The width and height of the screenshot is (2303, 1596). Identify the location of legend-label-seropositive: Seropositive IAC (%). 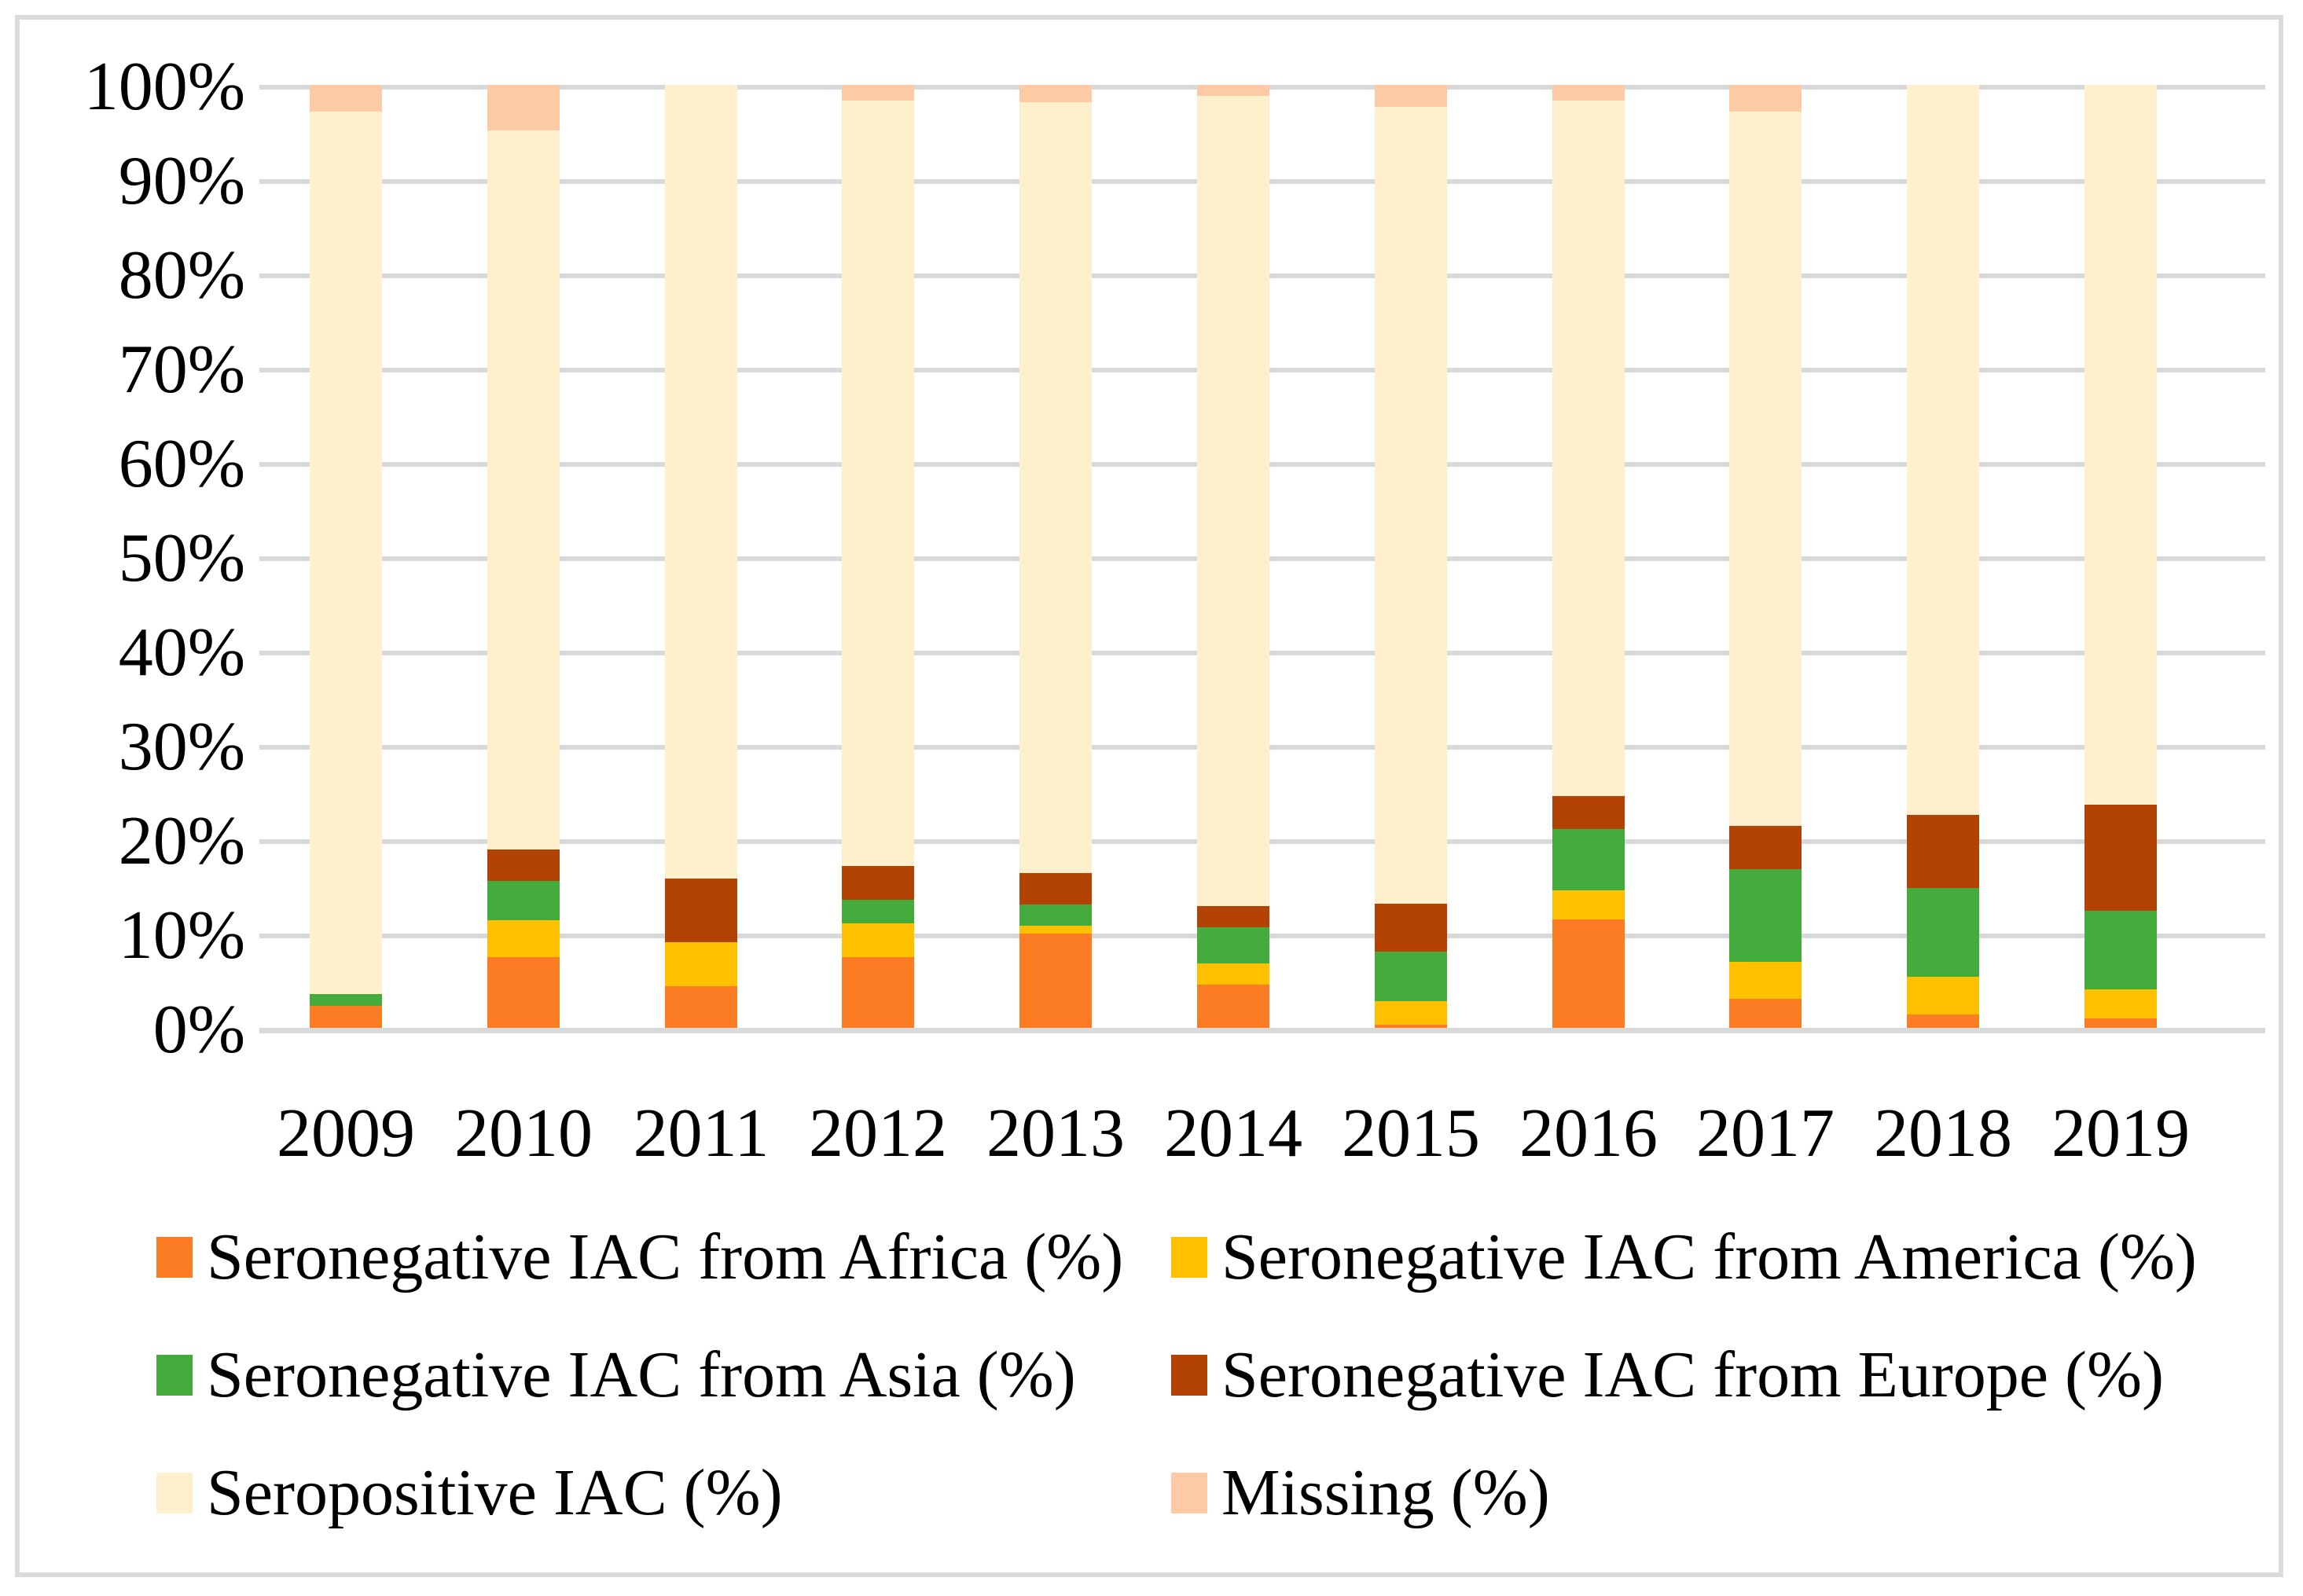
(495, 1492).